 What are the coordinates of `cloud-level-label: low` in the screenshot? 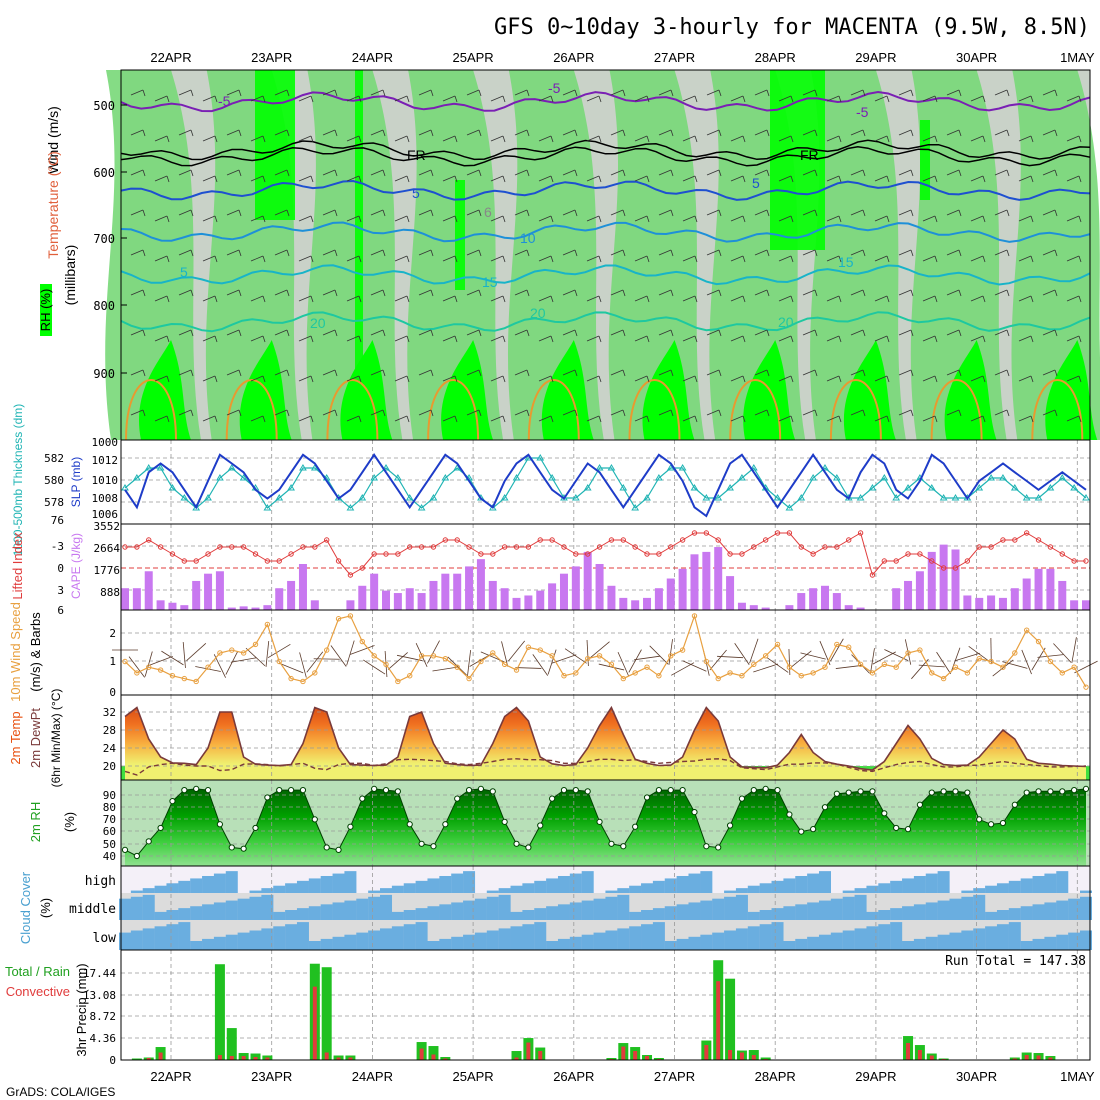 It's located at (105, 938).